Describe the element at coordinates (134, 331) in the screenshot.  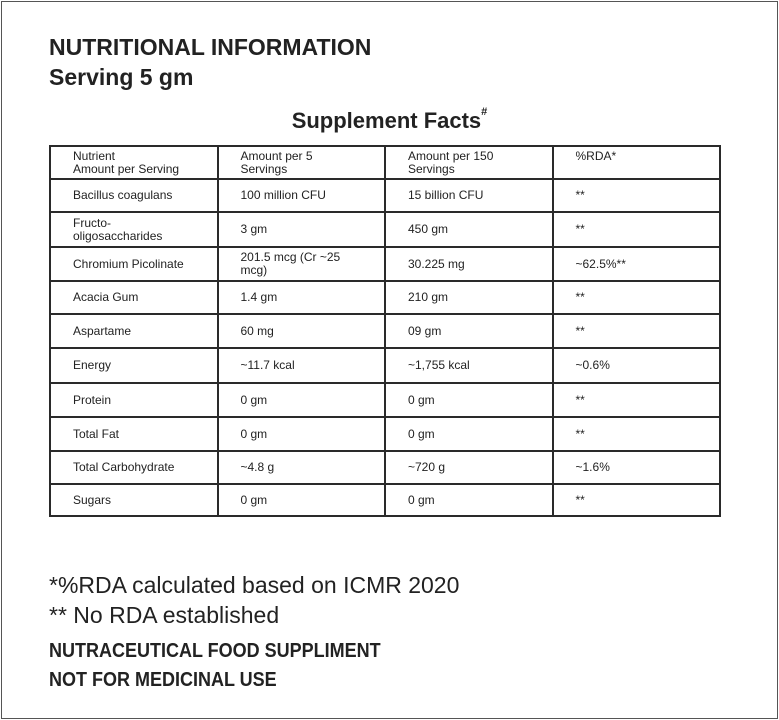
I see `cell-nutrient: Aspartame` at that location.